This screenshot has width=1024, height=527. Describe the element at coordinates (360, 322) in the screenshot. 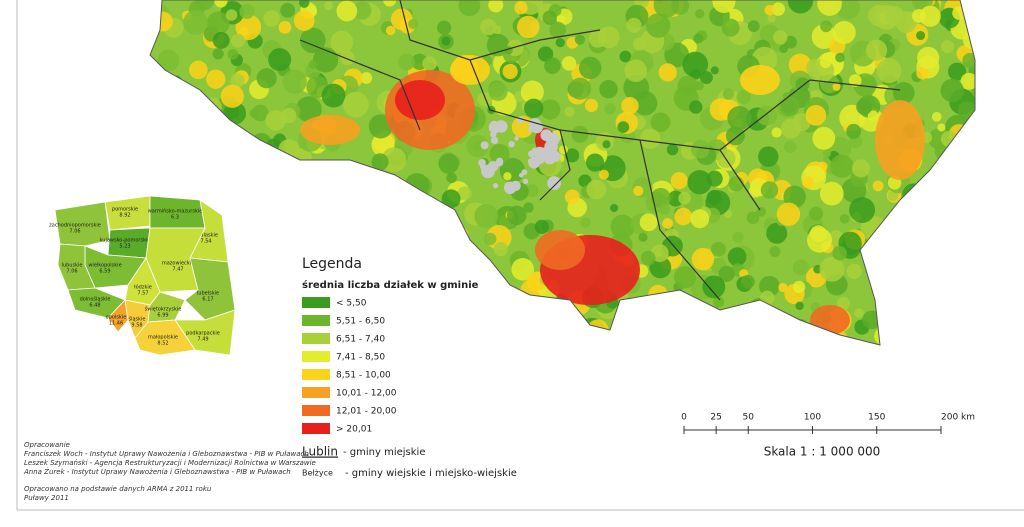

I see `legend-label: 5,51 - 6,50` at that location.